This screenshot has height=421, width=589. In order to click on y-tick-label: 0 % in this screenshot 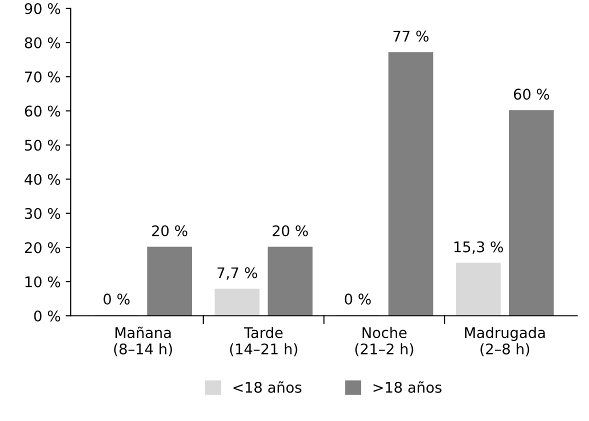, I will do `click(47, 316)`.